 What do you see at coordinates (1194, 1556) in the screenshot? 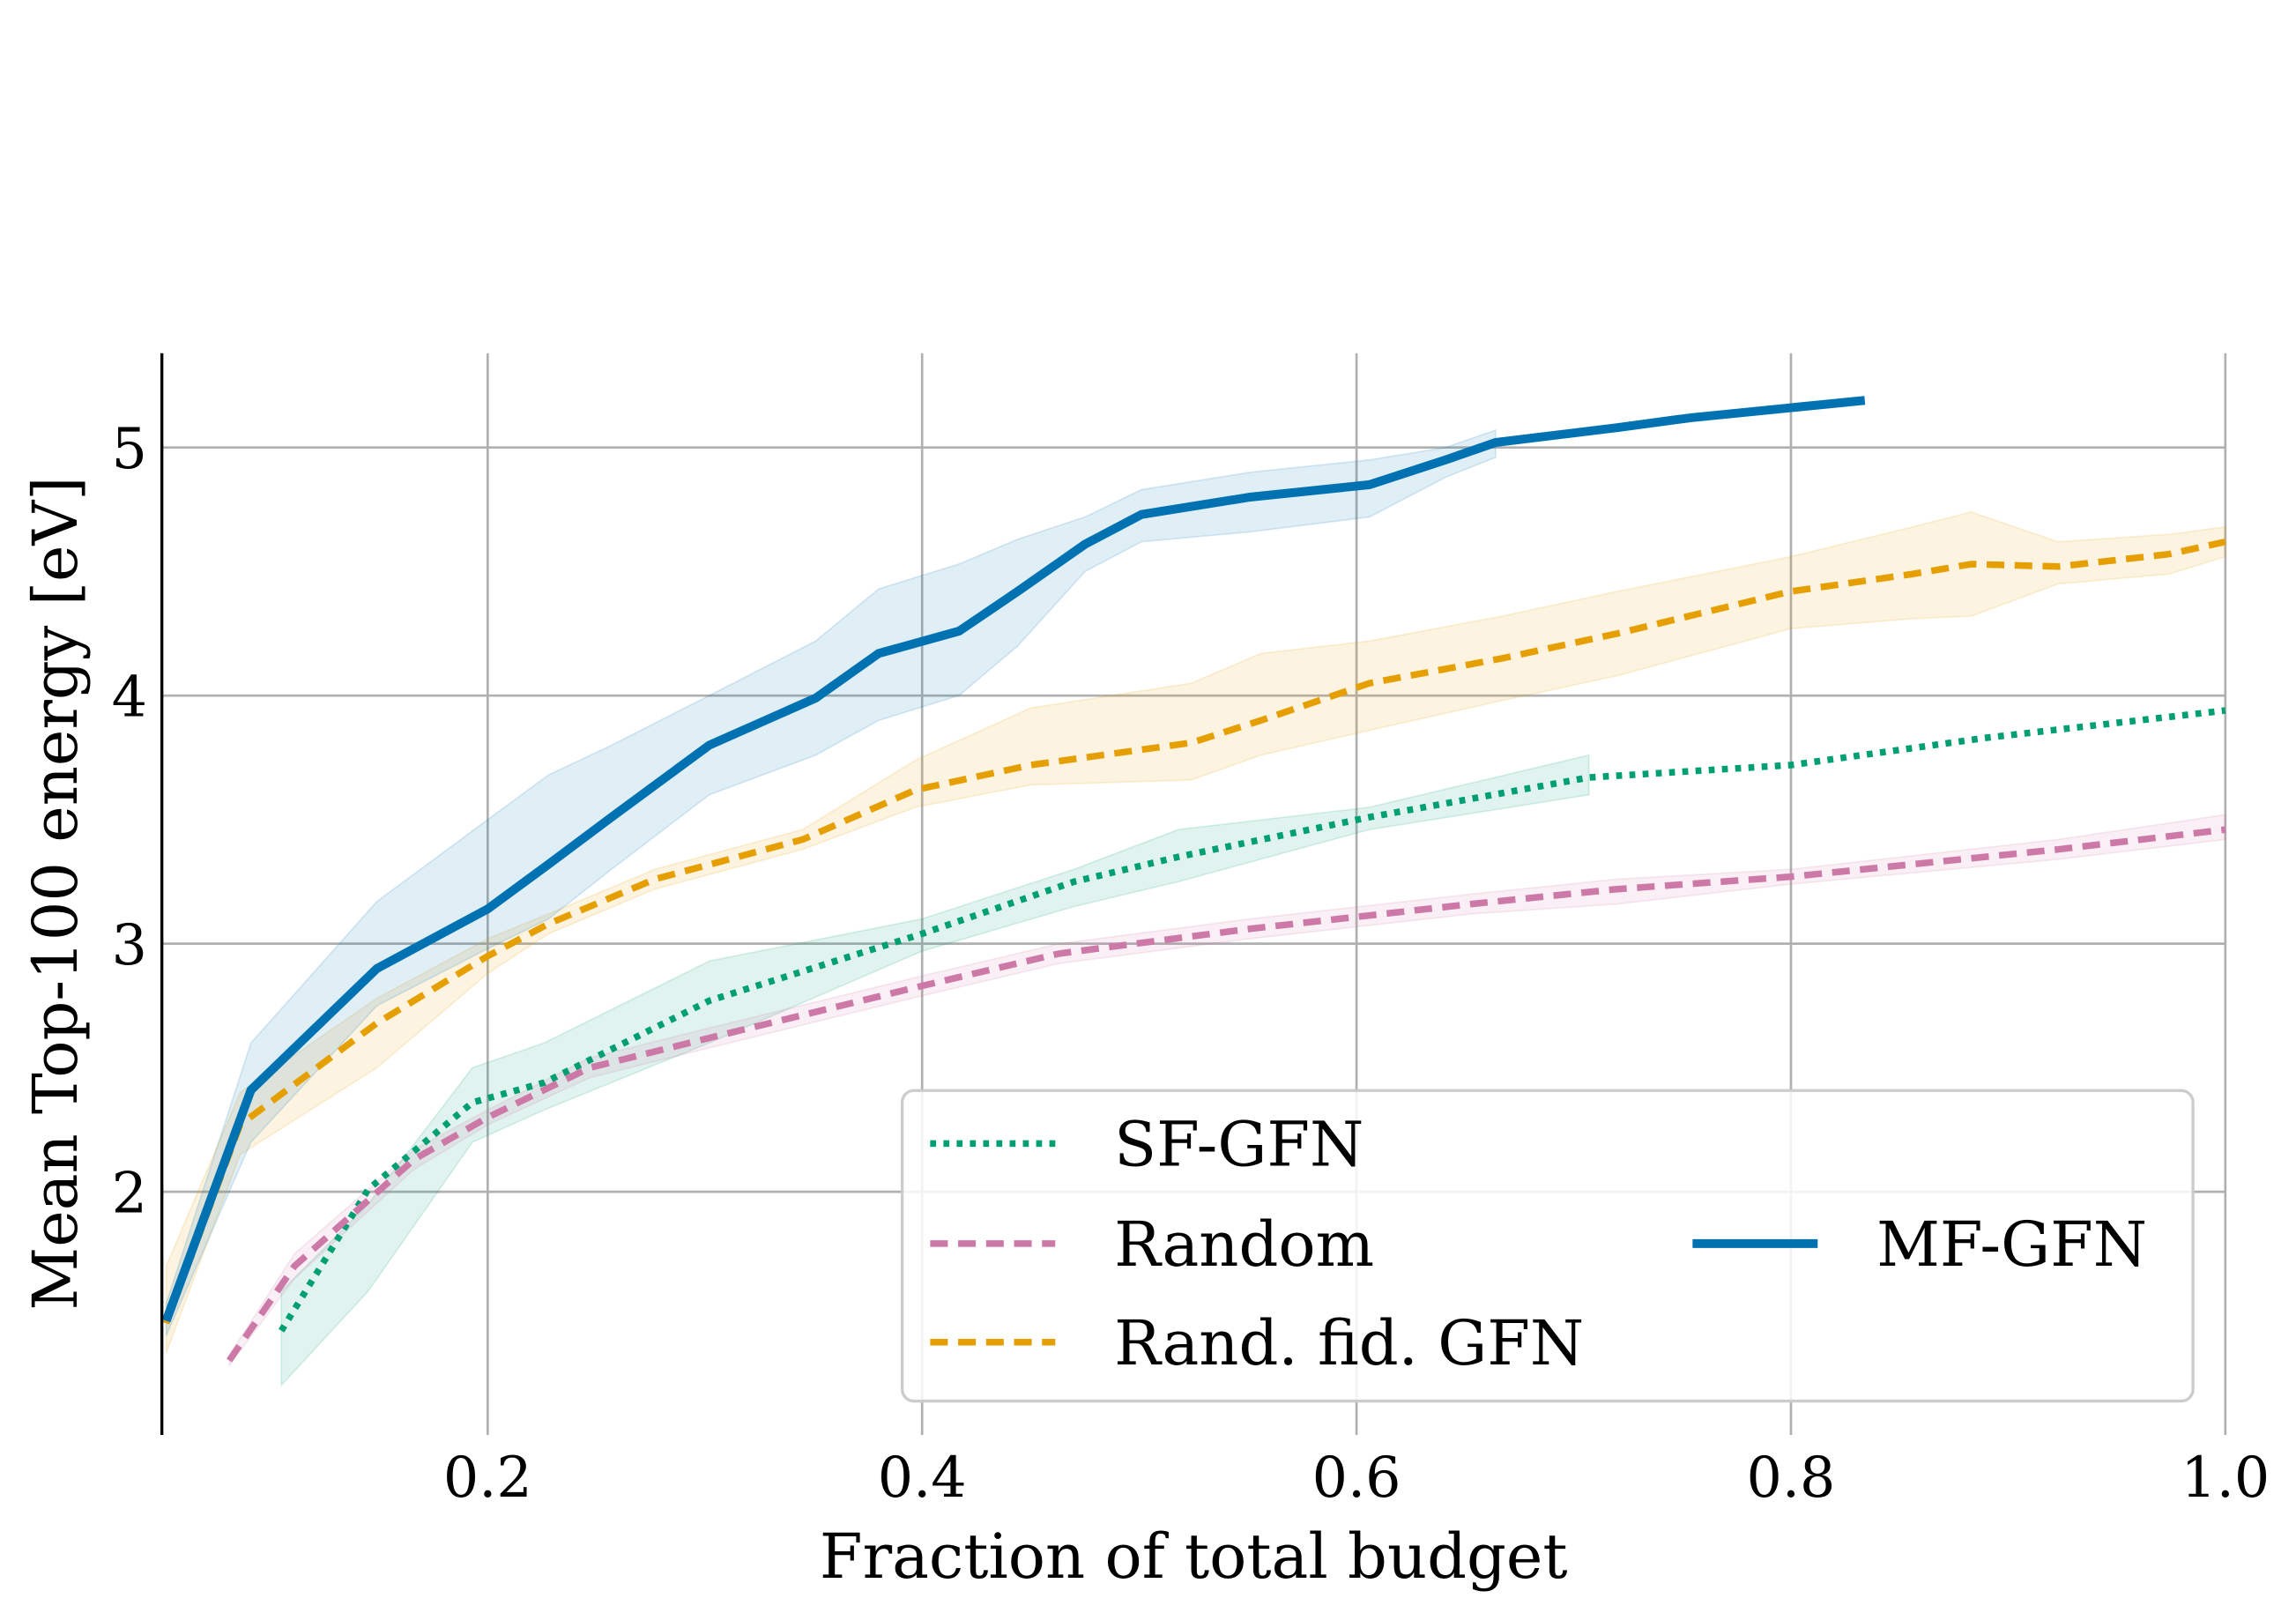
I see `x-axis-label: Fraction of total budget` at bounding box center [1194, 1556].